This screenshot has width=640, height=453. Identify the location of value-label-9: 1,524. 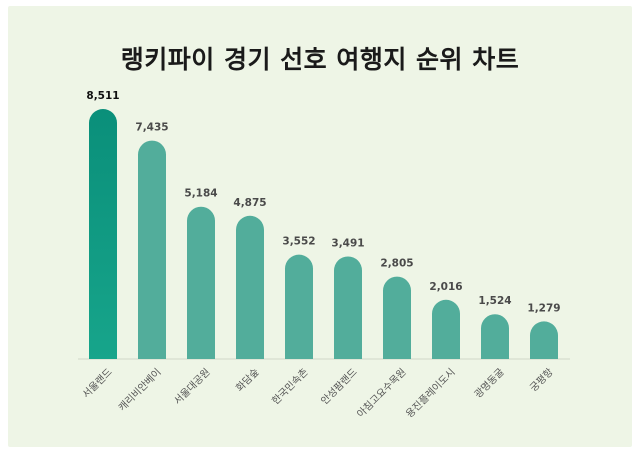
(494, 301).